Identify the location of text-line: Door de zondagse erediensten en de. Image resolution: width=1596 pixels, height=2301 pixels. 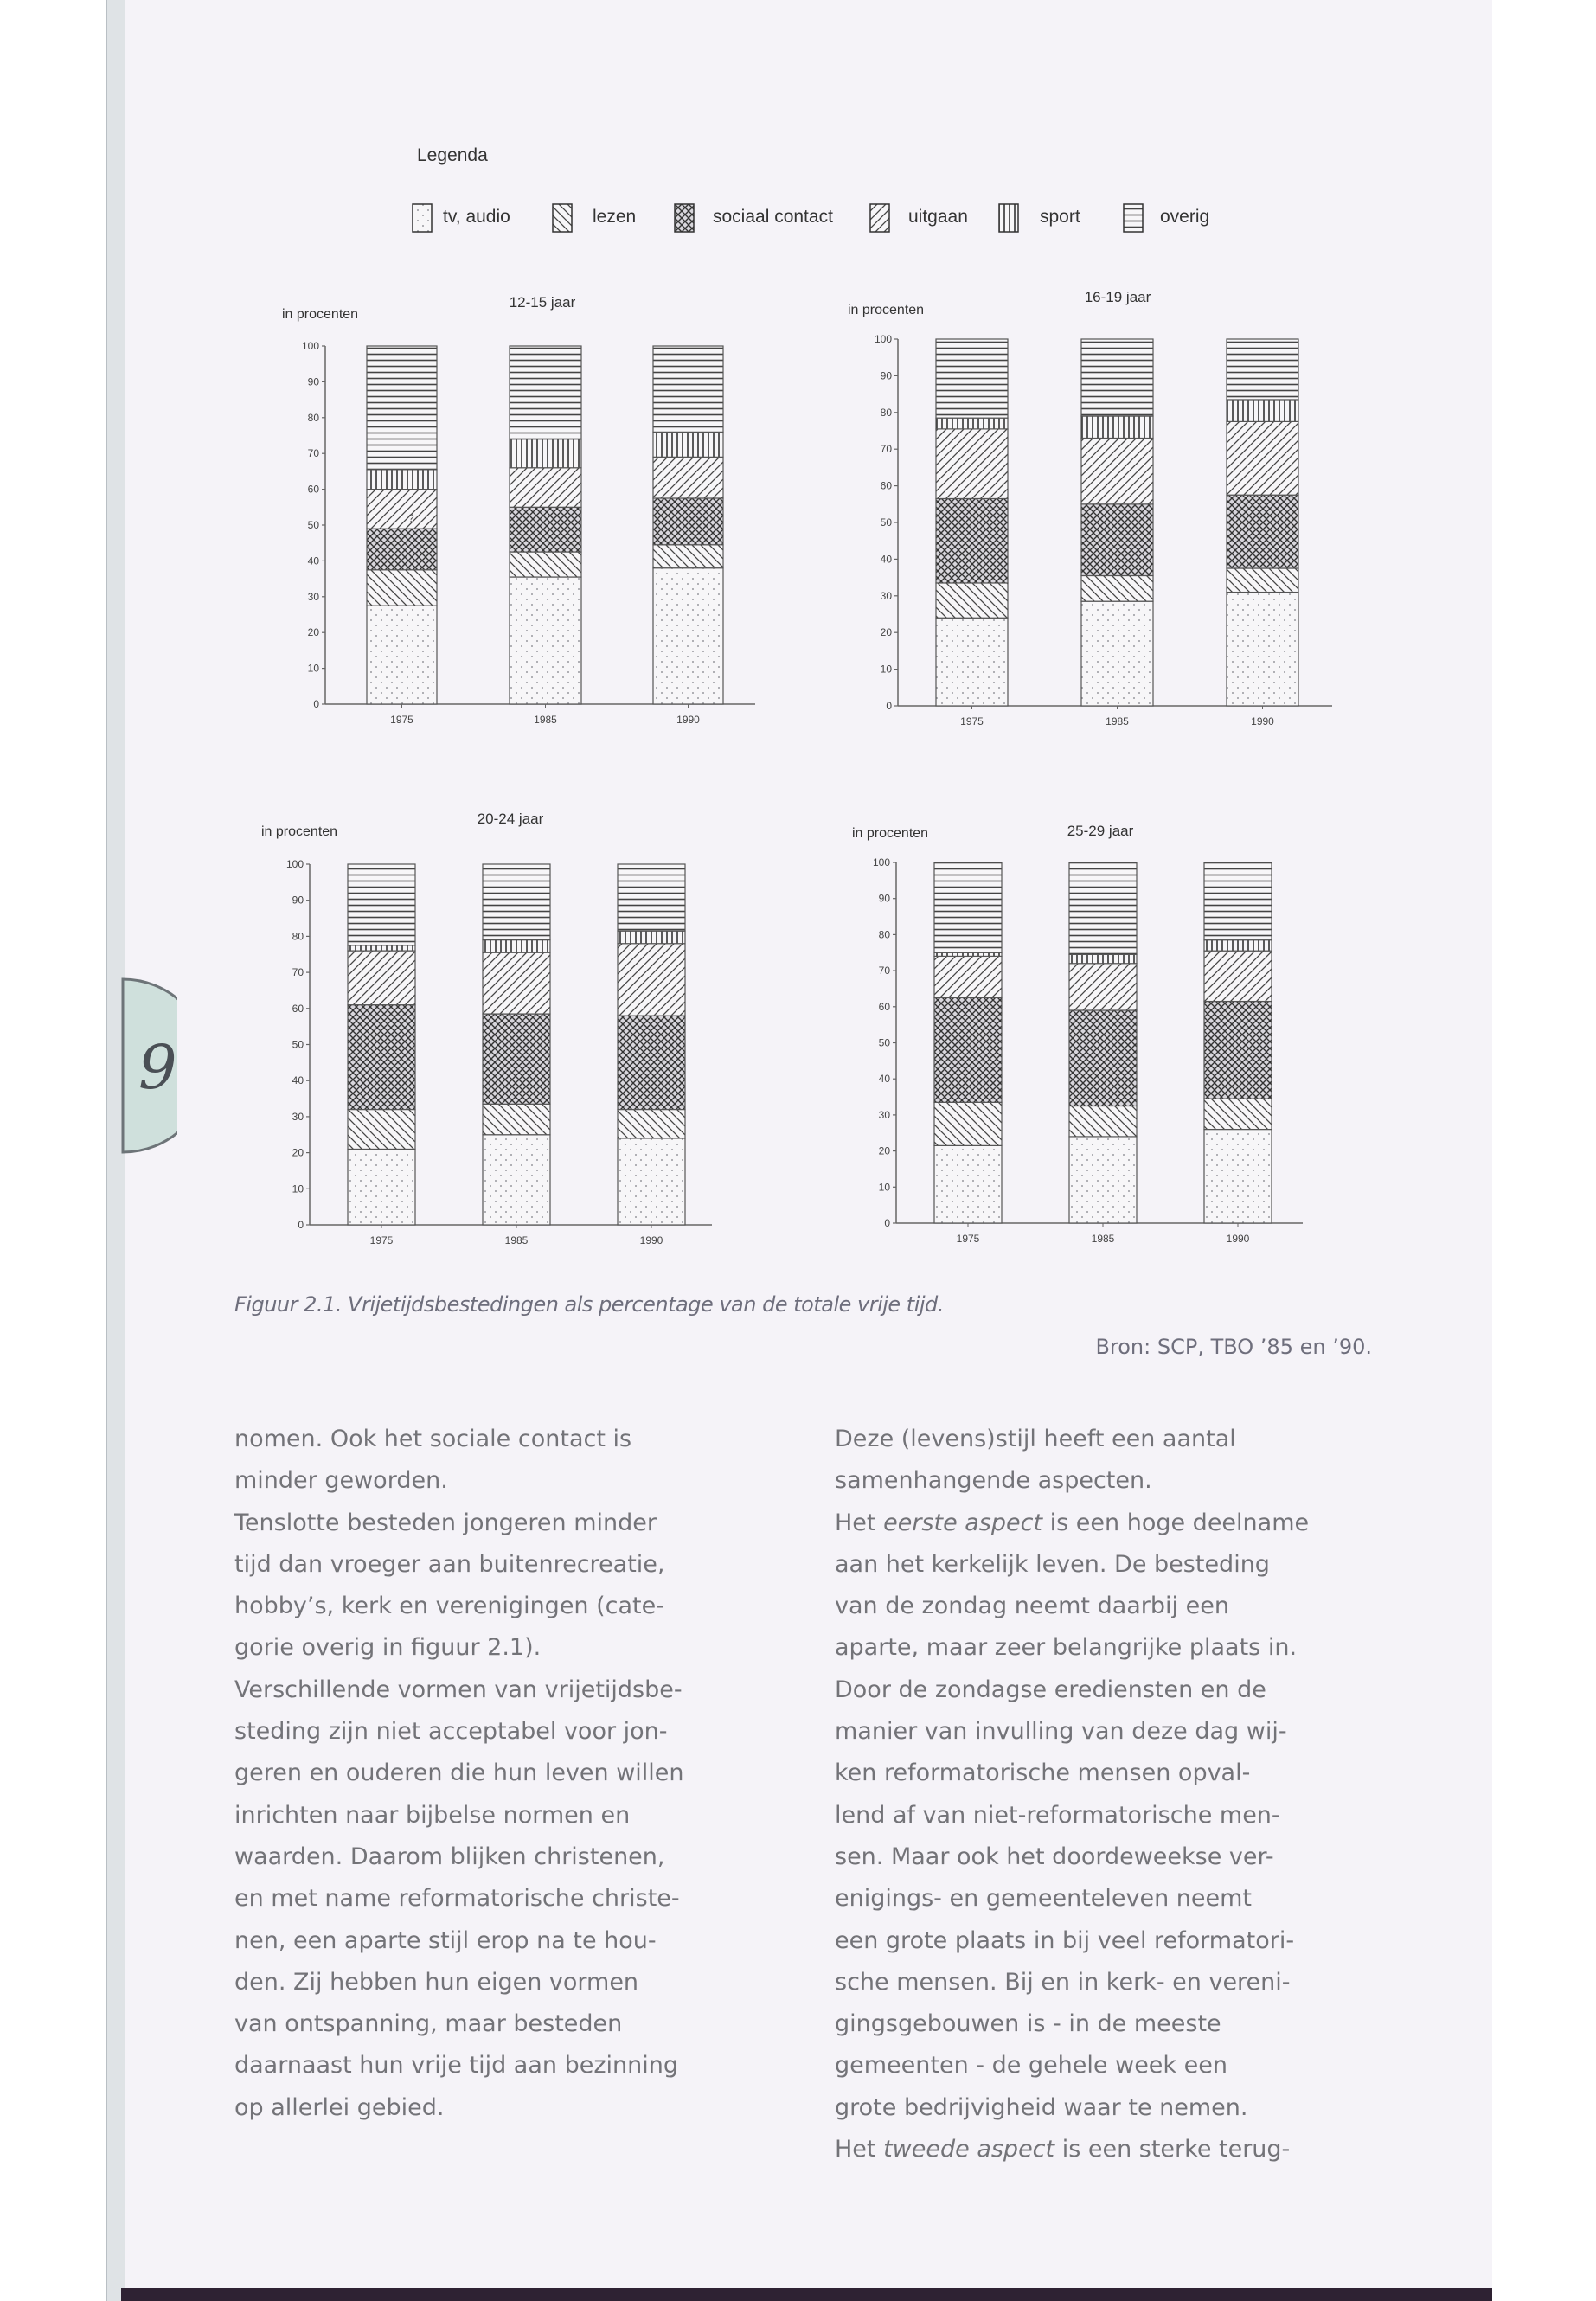
(1072, 1691).